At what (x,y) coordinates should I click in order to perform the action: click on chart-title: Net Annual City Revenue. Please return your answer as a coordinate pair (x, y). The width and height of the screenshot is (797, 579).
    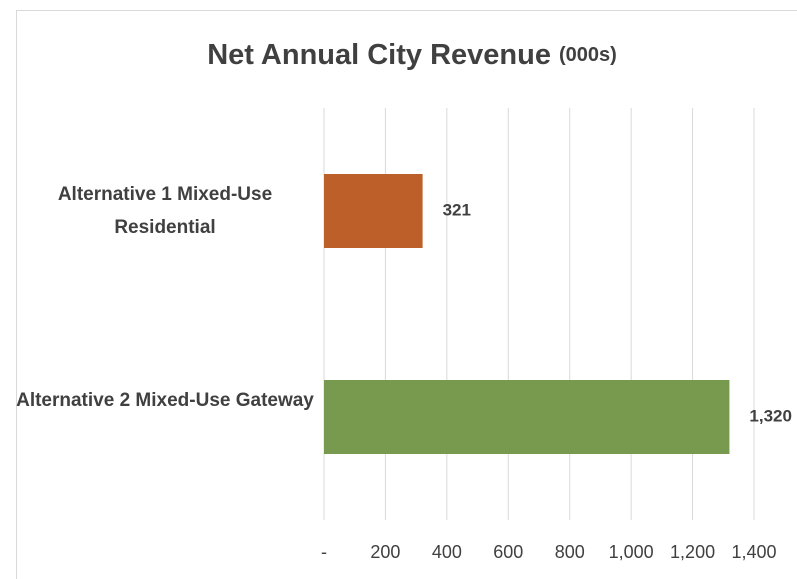
    Looking at the image, I should click on (379, 55).